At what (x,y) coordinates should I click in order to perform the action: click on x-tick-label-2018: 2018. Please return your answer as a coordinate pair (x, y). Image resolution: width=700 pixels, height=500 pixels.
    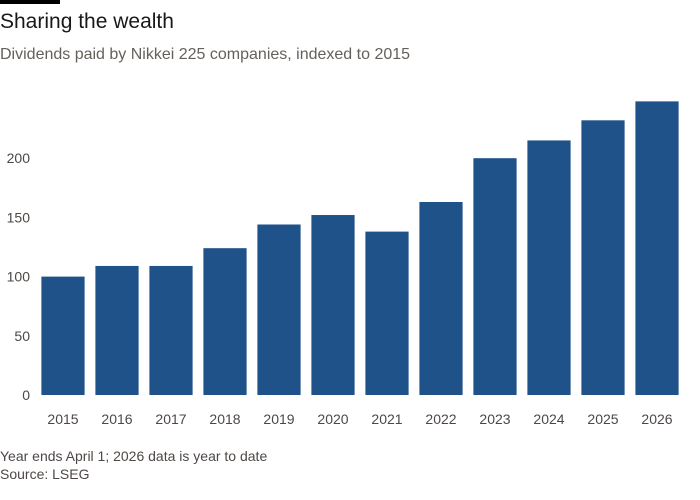
    Looking at the image, I should click on (224, 419).